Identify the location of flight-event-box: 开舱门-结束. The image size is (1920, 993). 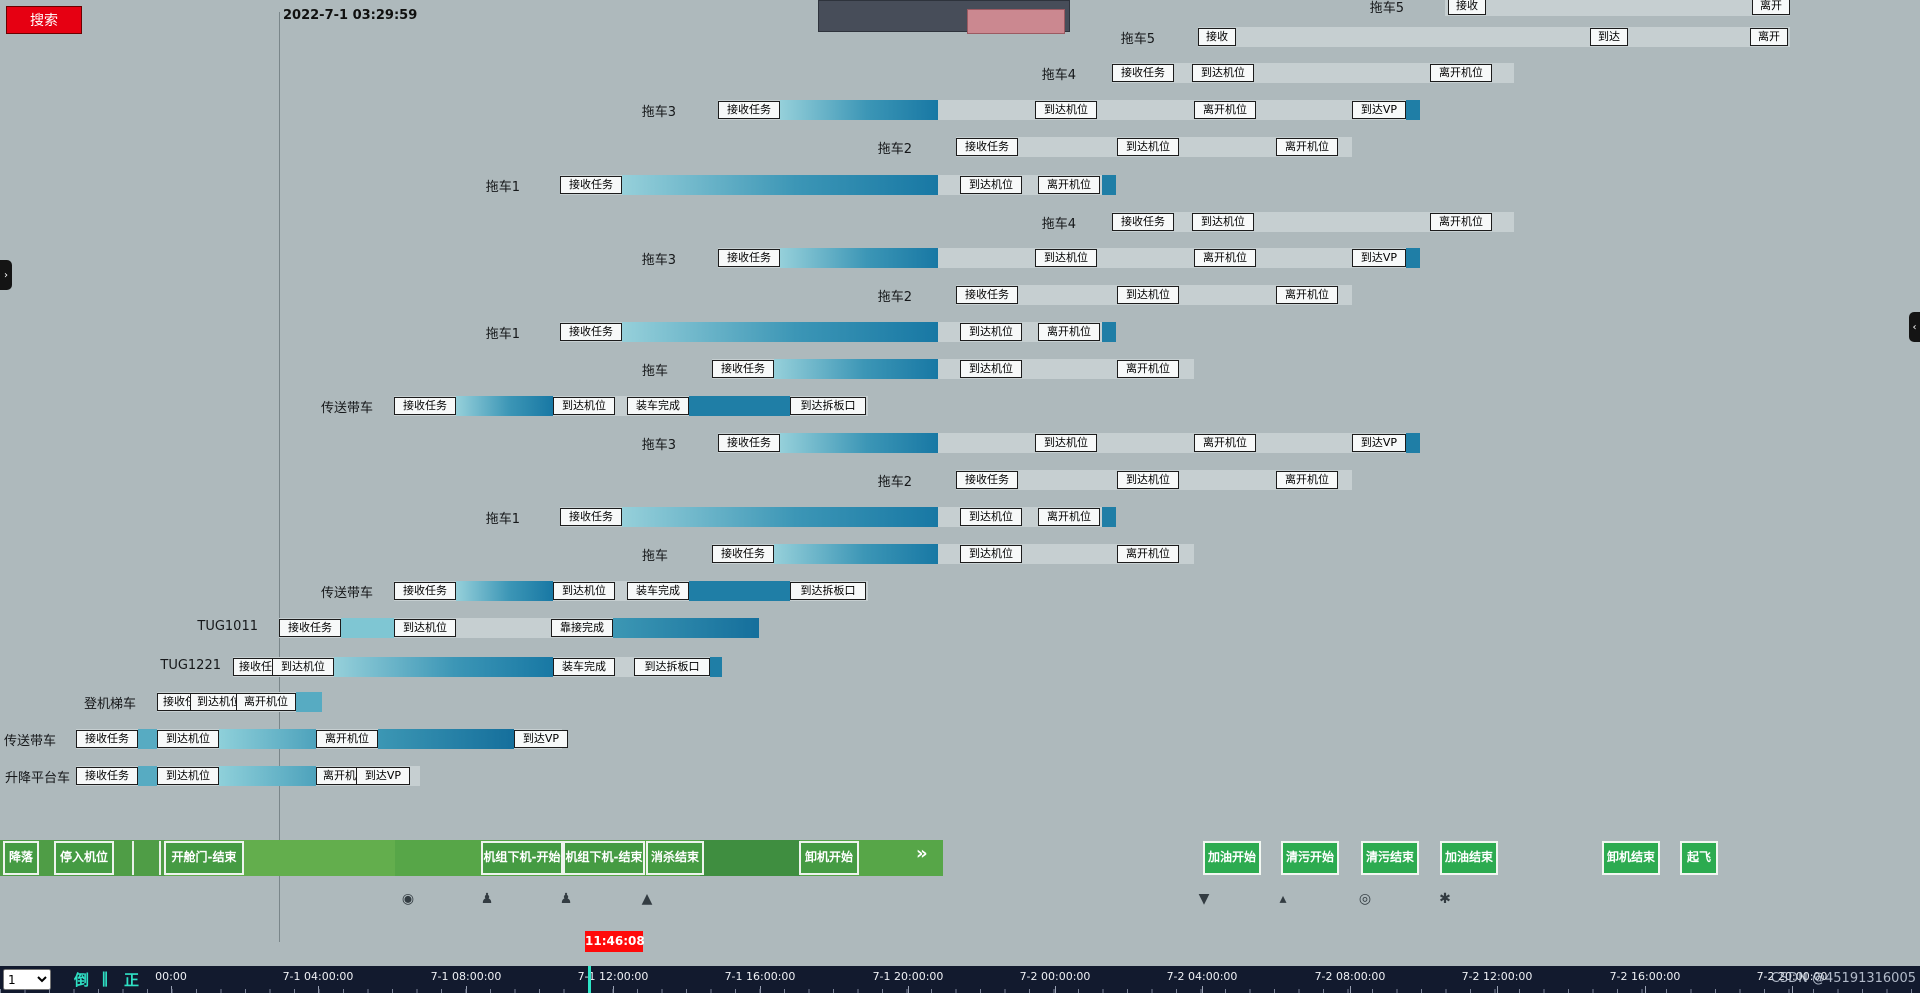
(204, 858).